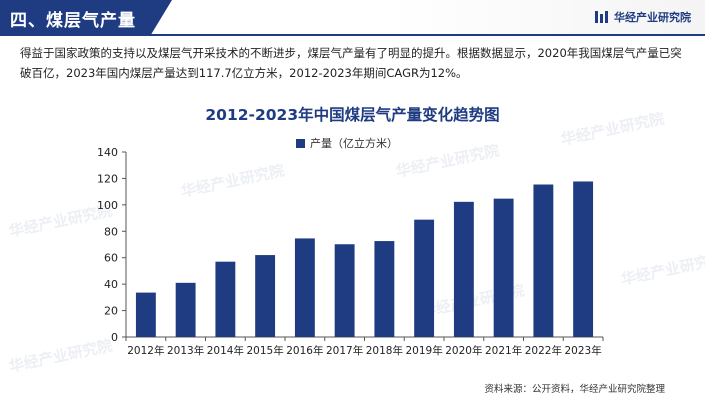  I want to click on y-tick-label: 100, so click(107, 205).